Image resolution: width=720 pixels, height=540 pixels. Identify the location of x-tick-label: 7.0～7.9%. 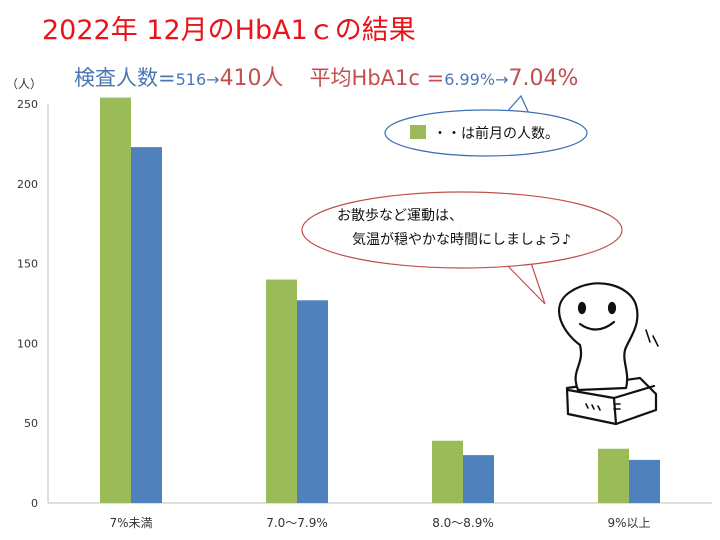
(297, 523).